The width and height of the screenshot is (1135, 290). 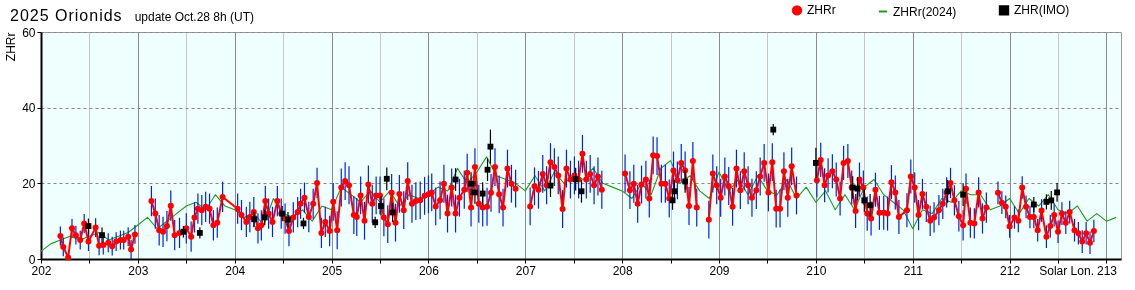 I want to click on x-tick-label: 205, so click(x=332, y=270).